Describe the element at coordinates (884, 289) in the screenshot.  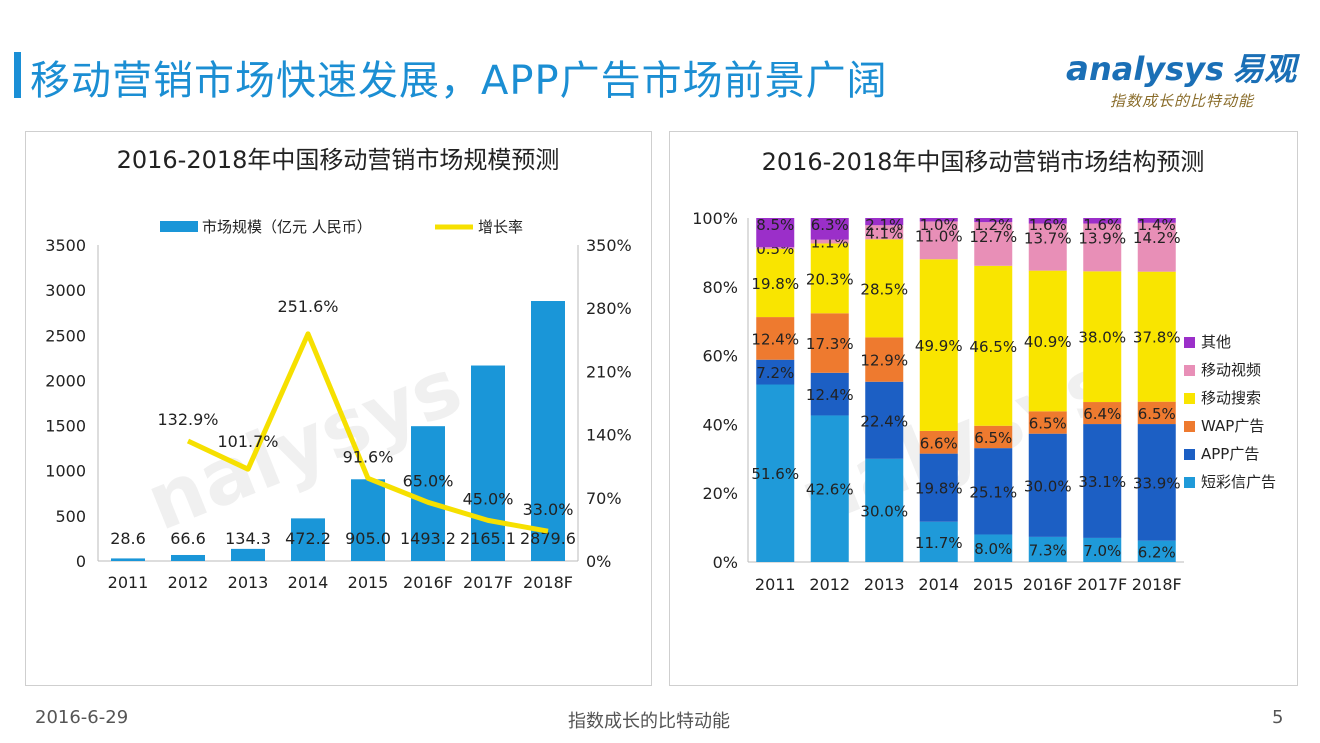
I see `segment-value-label: 28.5%` at that location.